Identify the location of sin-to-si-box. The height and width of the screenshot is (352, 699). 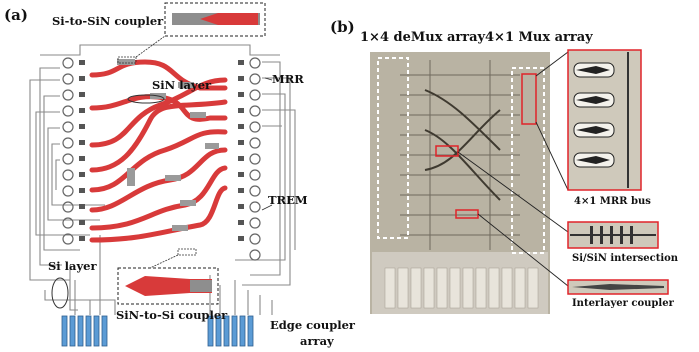
(168, 286).